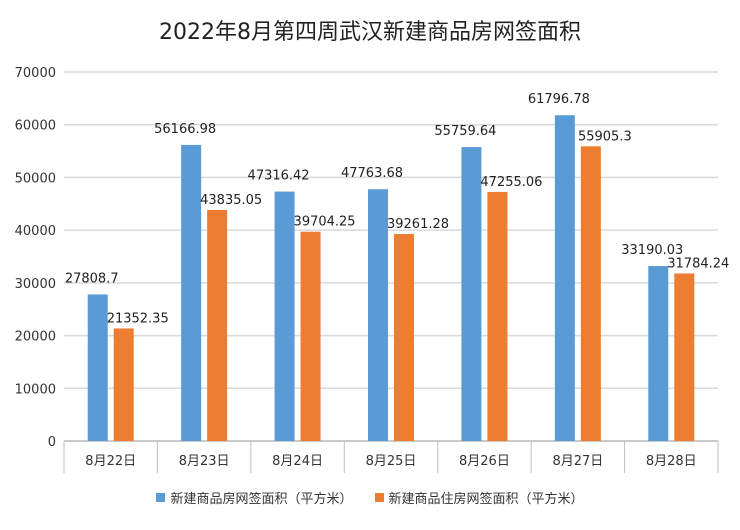 The width and height of the screenshot is (740, 530). I want to click on x-tick-label: 8月28日, so click(671, 461).